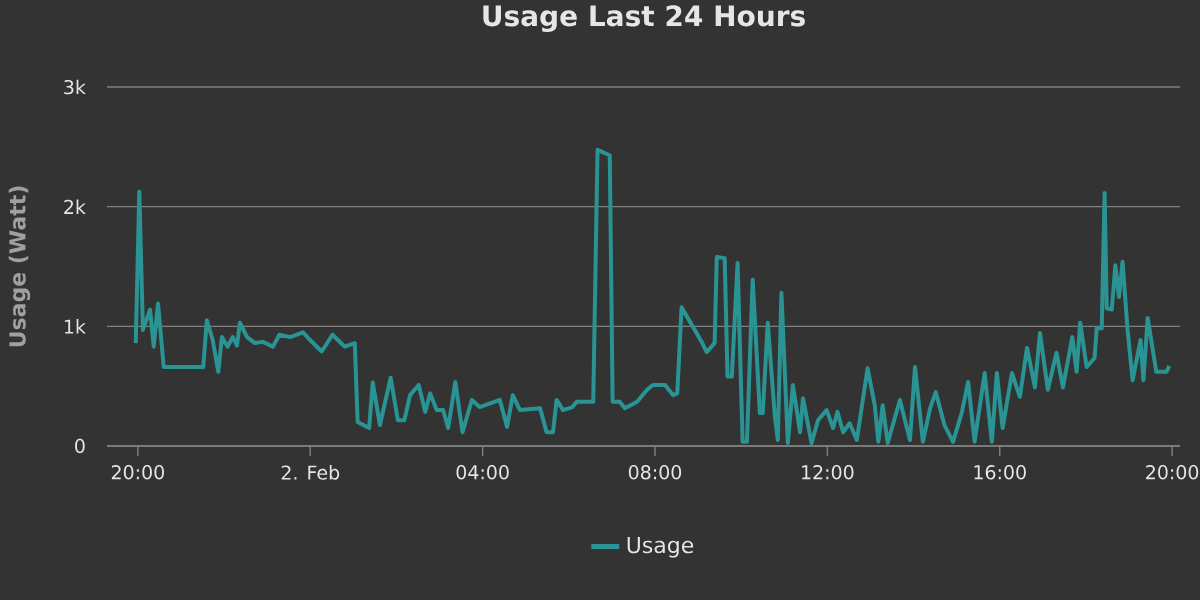 Image resolution: width=1200 pixels, height=600 pixels. What do you see at coordinates (660, 547) in the screenshot?
I see `legend-label: Usage` at bounding box center [660, 547].